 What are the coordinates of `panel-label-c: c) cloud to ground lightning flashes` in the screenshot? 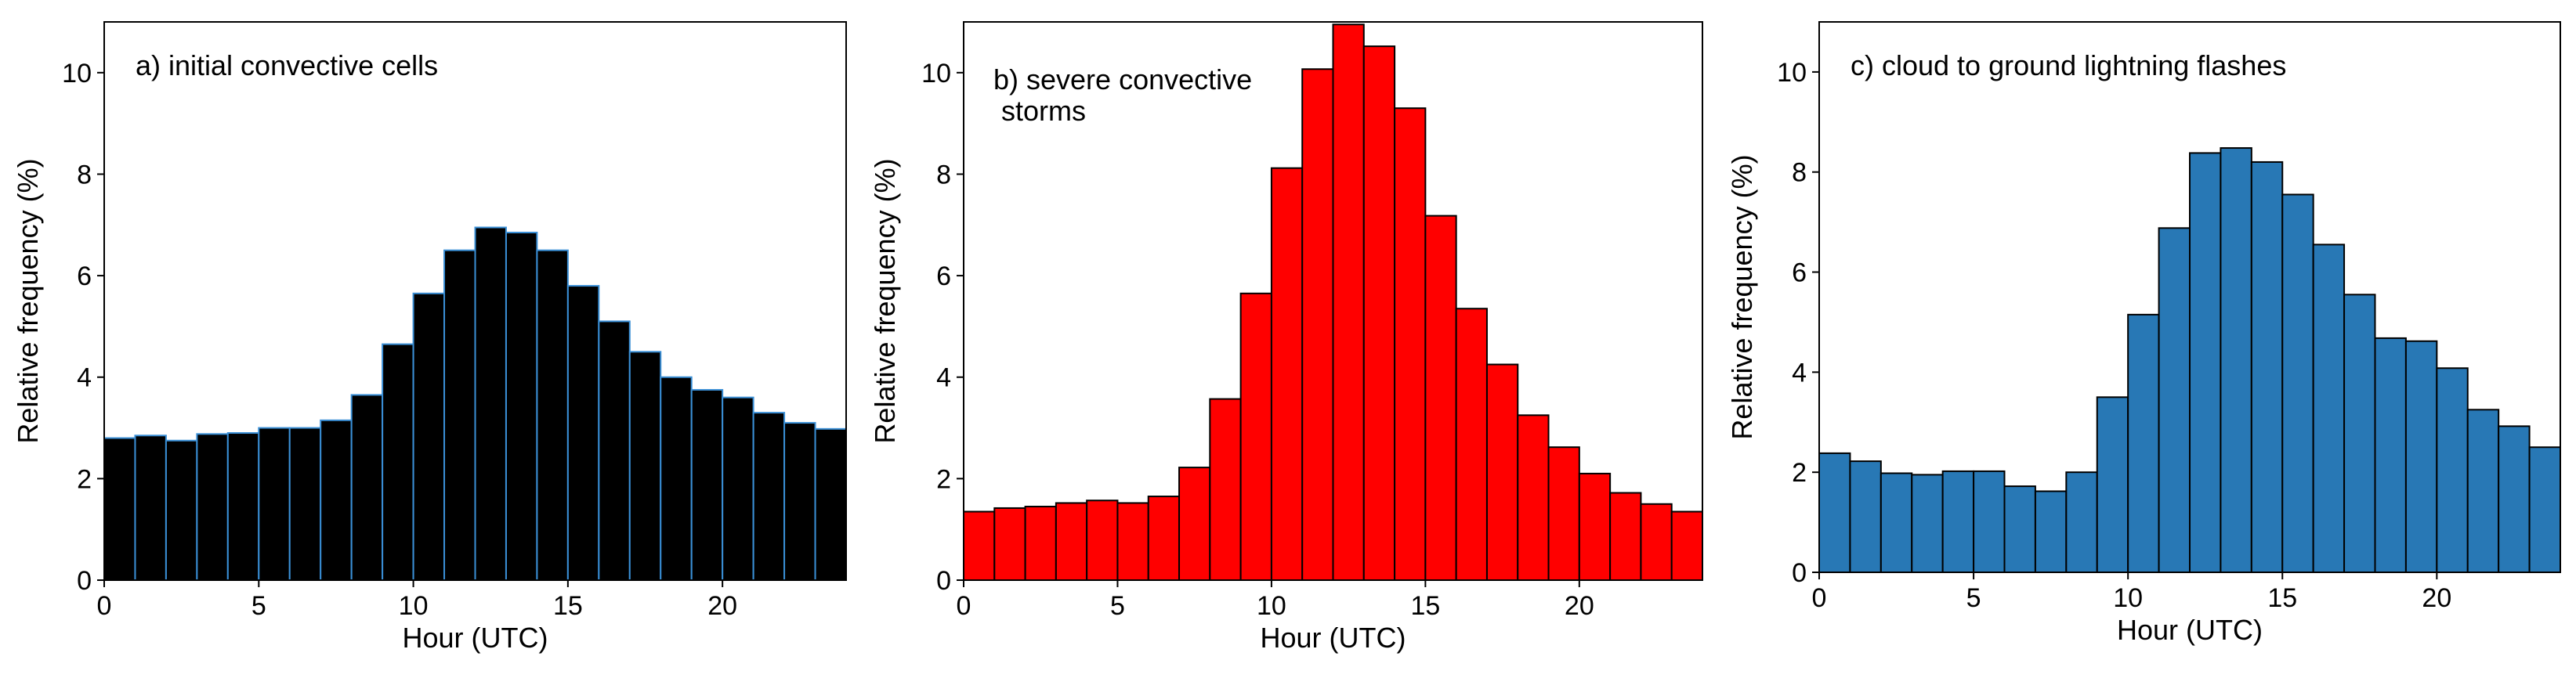 It's located at (2069, 65).